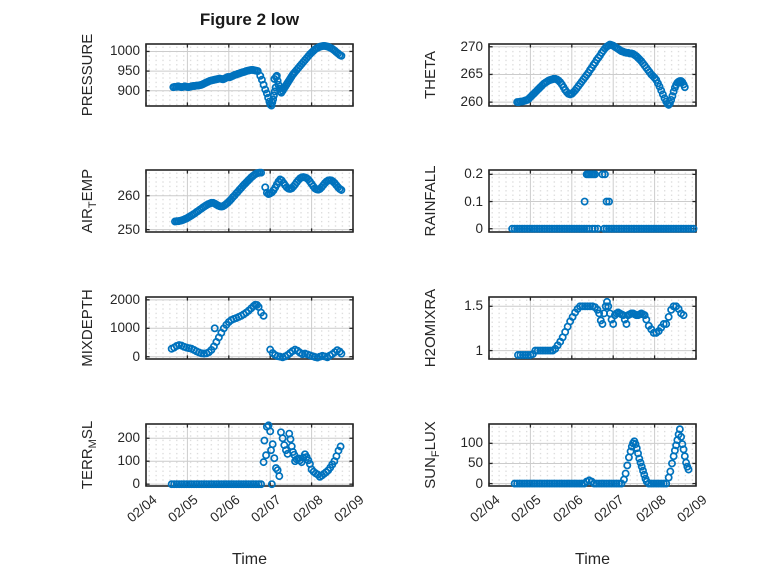 This screenshot has width=778, height=583. I want to click on plot-area-sun-flux, so click(592, 455).